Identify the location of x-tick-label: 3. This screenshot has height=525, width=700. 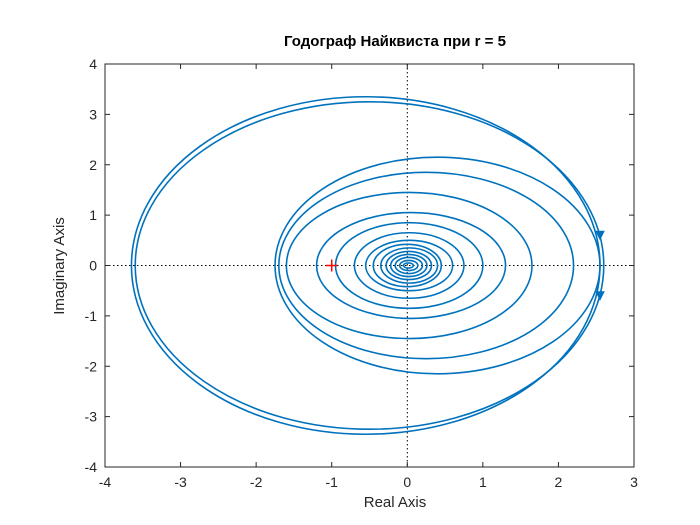
(634, 482).